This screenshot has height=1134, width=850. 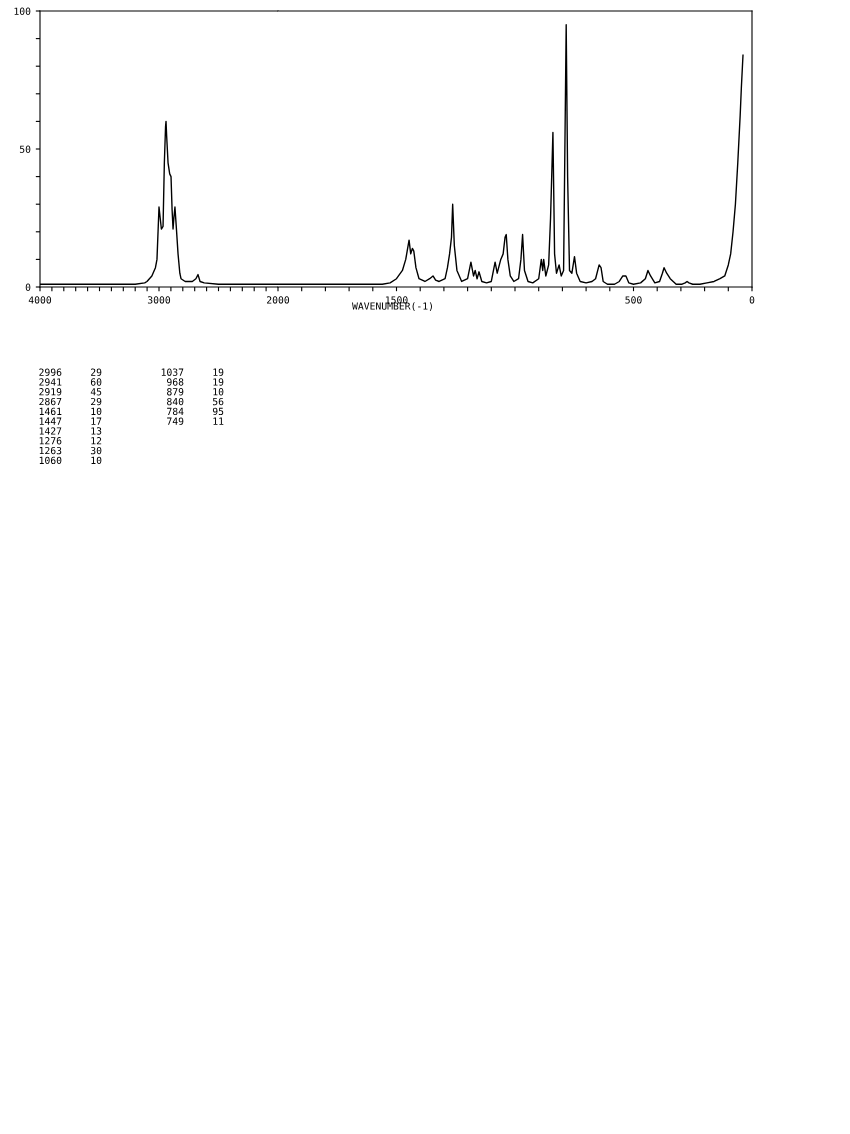 What do you see at coordinates (40, 300) in the screenshot?
I see `x-tick-label: 4000` at bounding box center [40, 300].